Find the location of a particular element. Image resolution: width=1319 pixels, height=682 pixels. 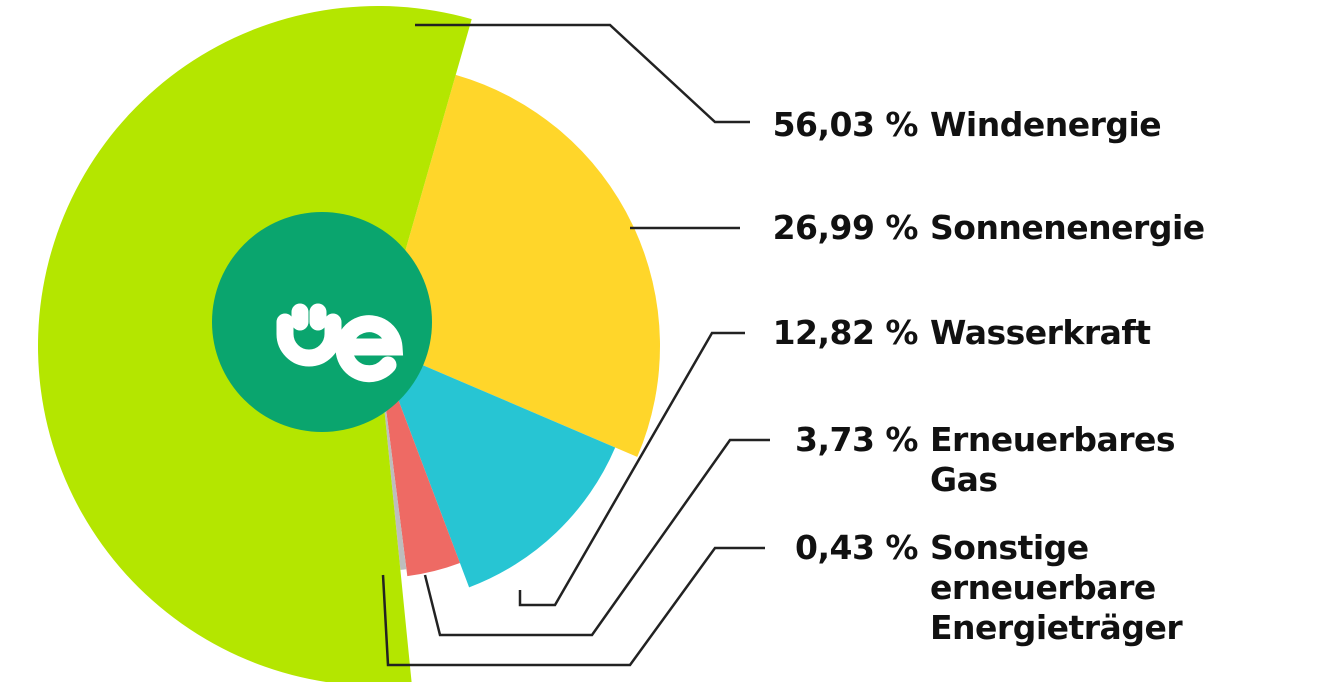

legend-label: Windenergie is located at coordinates (1046, 124).